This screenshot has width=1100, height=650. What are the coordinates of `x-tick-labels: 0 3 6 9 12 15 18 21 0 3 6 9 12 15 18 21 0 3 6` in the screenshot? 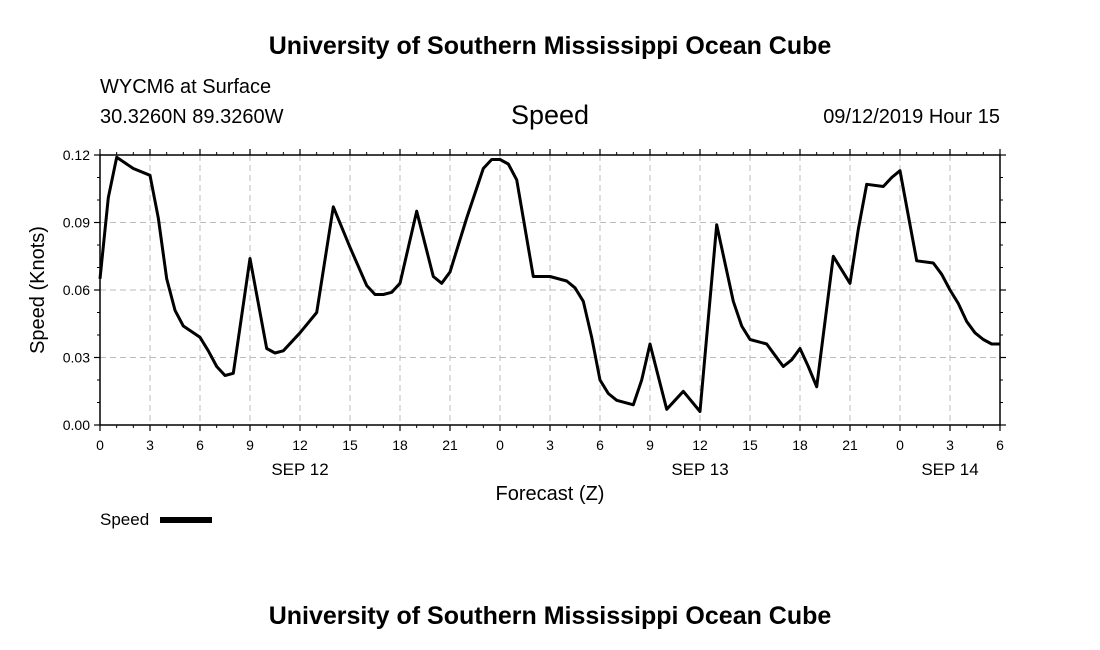 It's located at (550, 445).